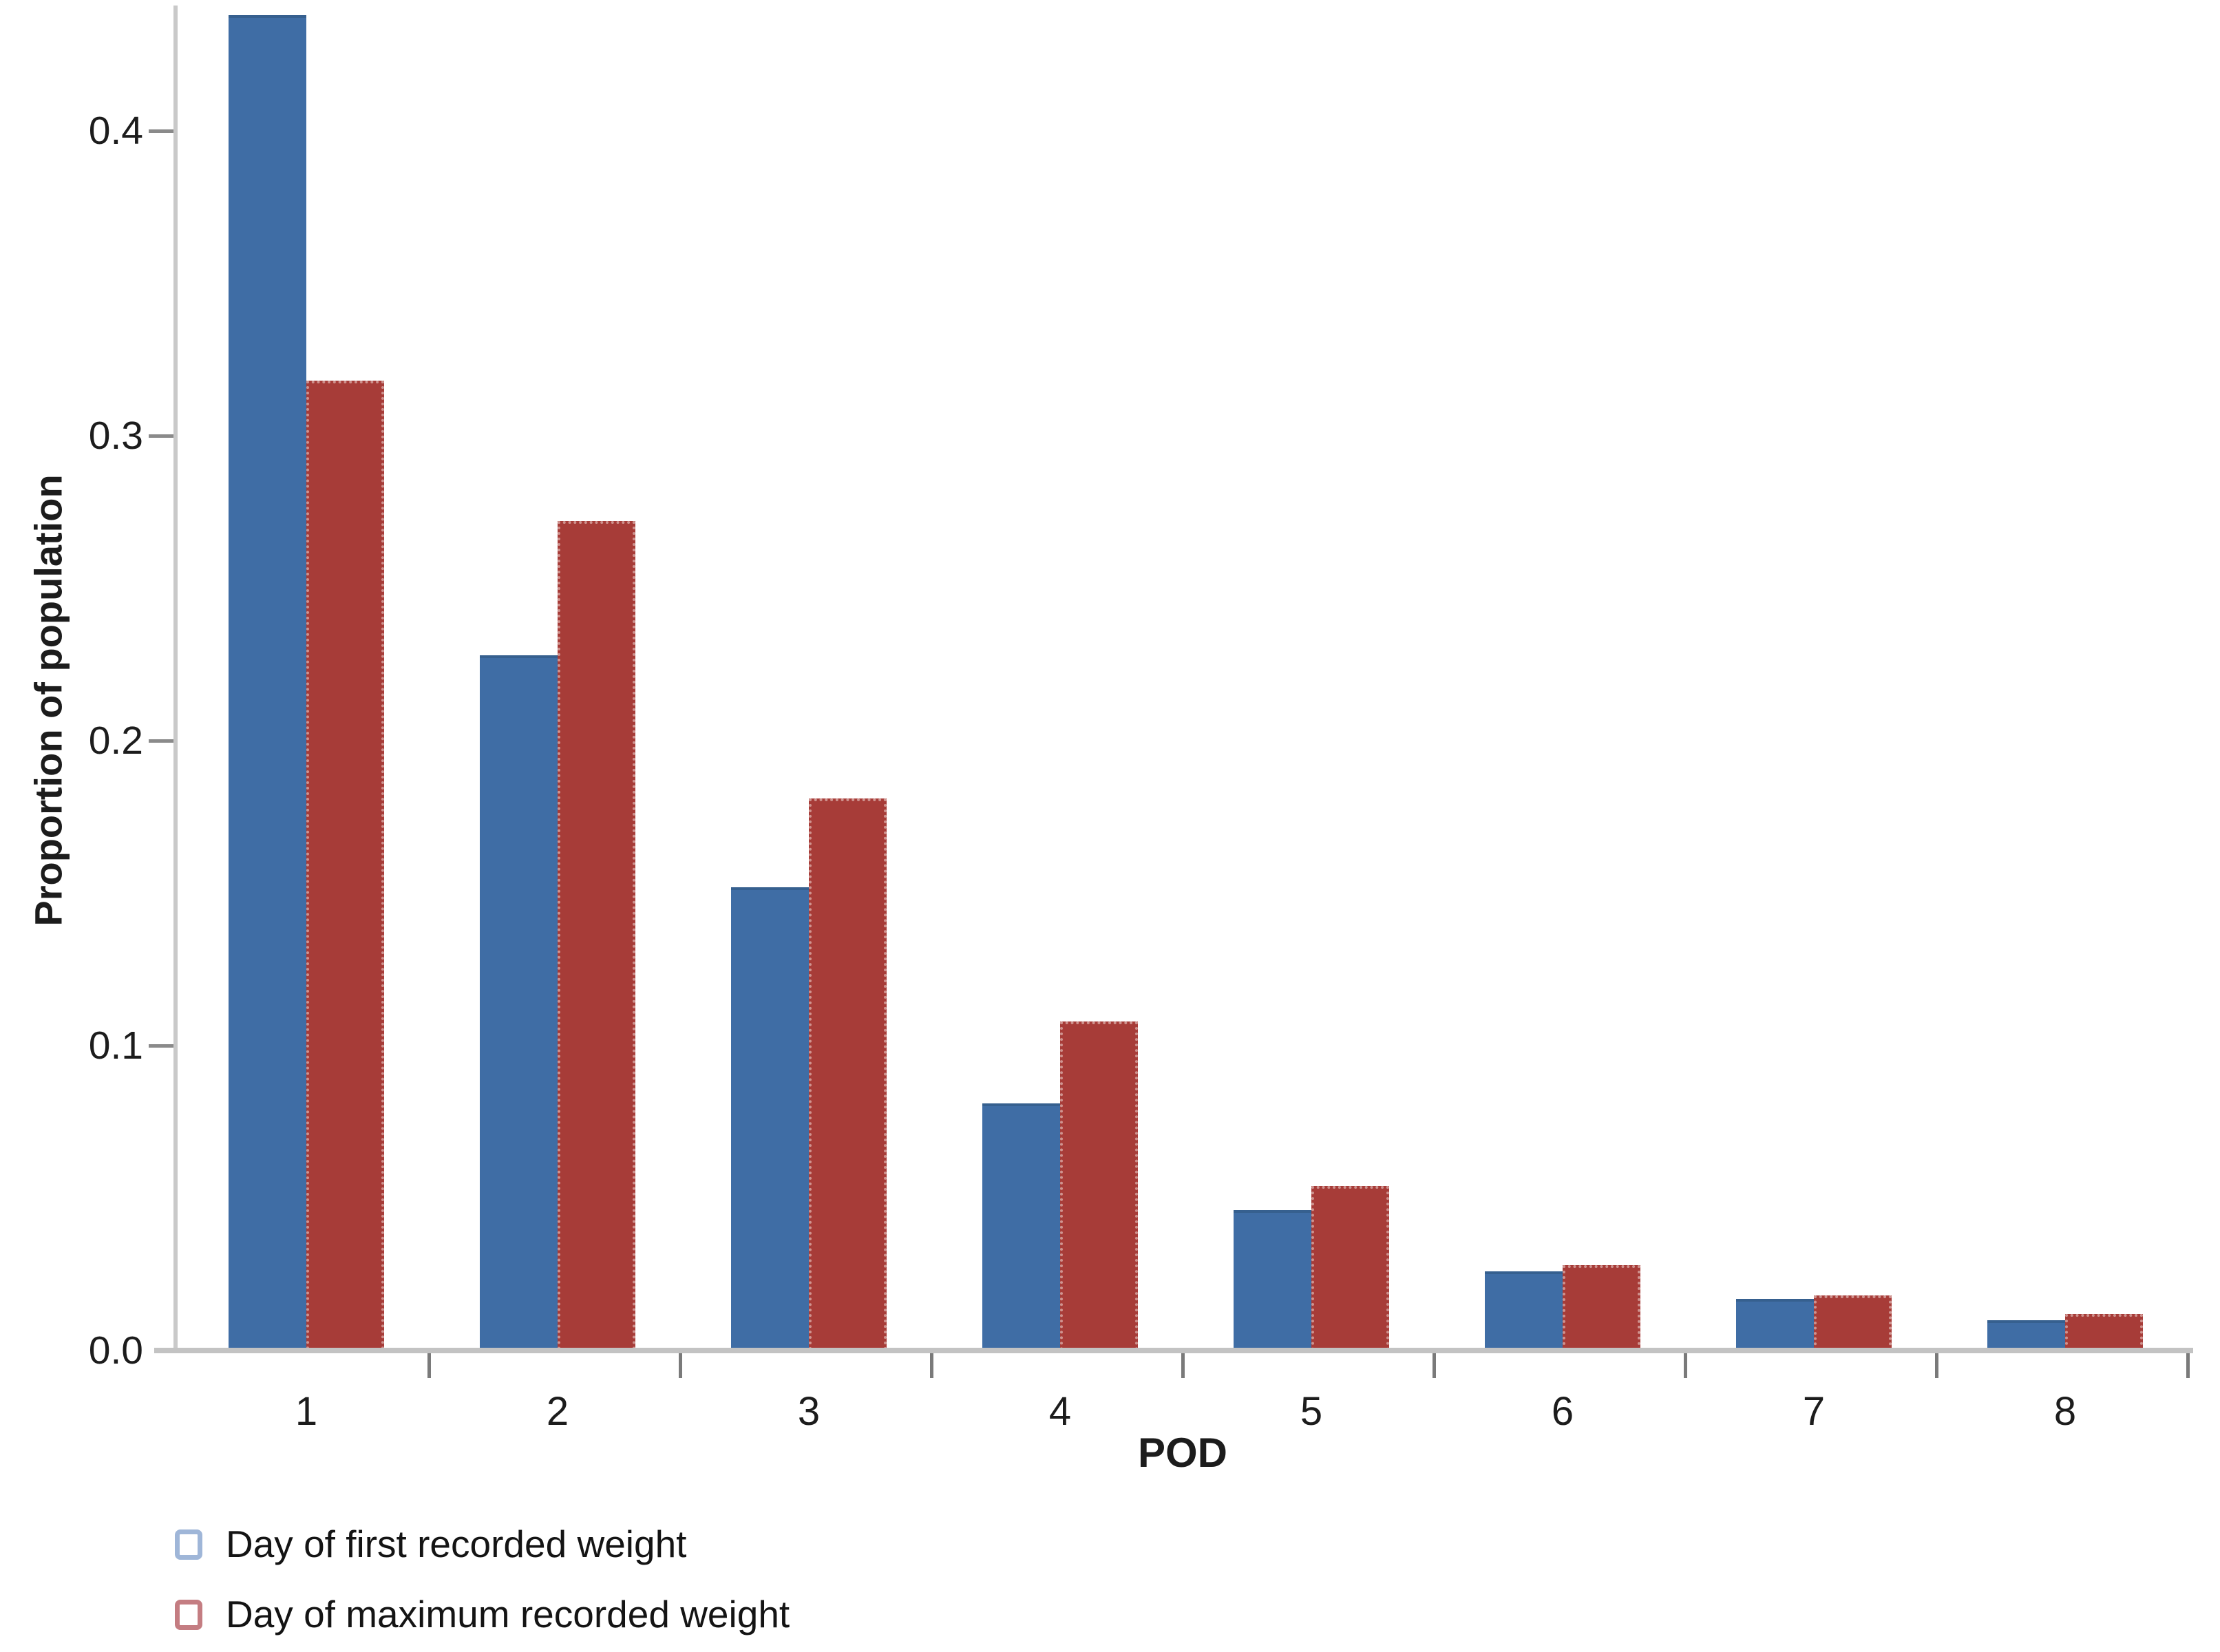 The width and height of the screenshot is (2220, 1652). Describe the element at coordinates (116, 741) in the screenshot. I see `y-tick-label: 0.2` at that location.